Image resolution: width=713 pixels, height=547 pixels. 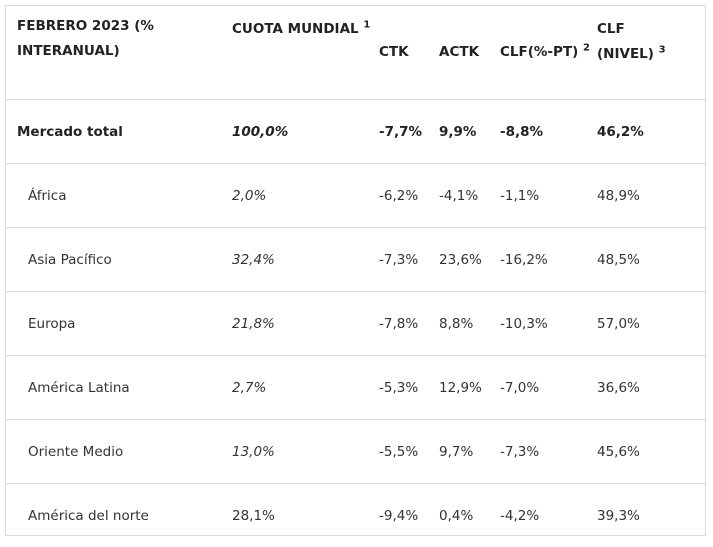 I want to click on cell-clf-nivel: 48,5%, so click(x=652, y=260).